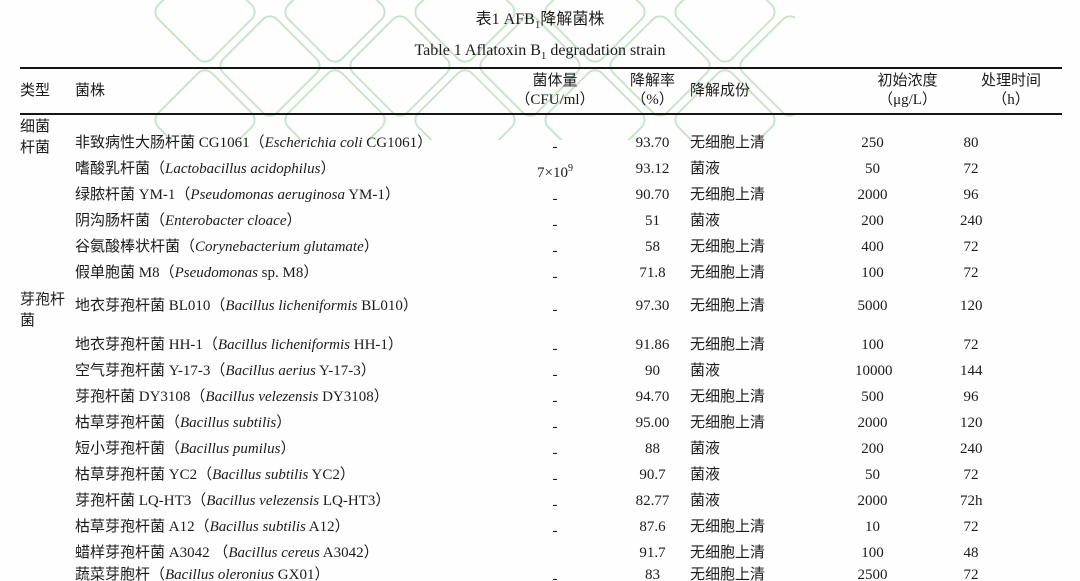 The height and width of the screenshot is (581, 1080). I want to click on time-cell: 120, so click(971, 306).